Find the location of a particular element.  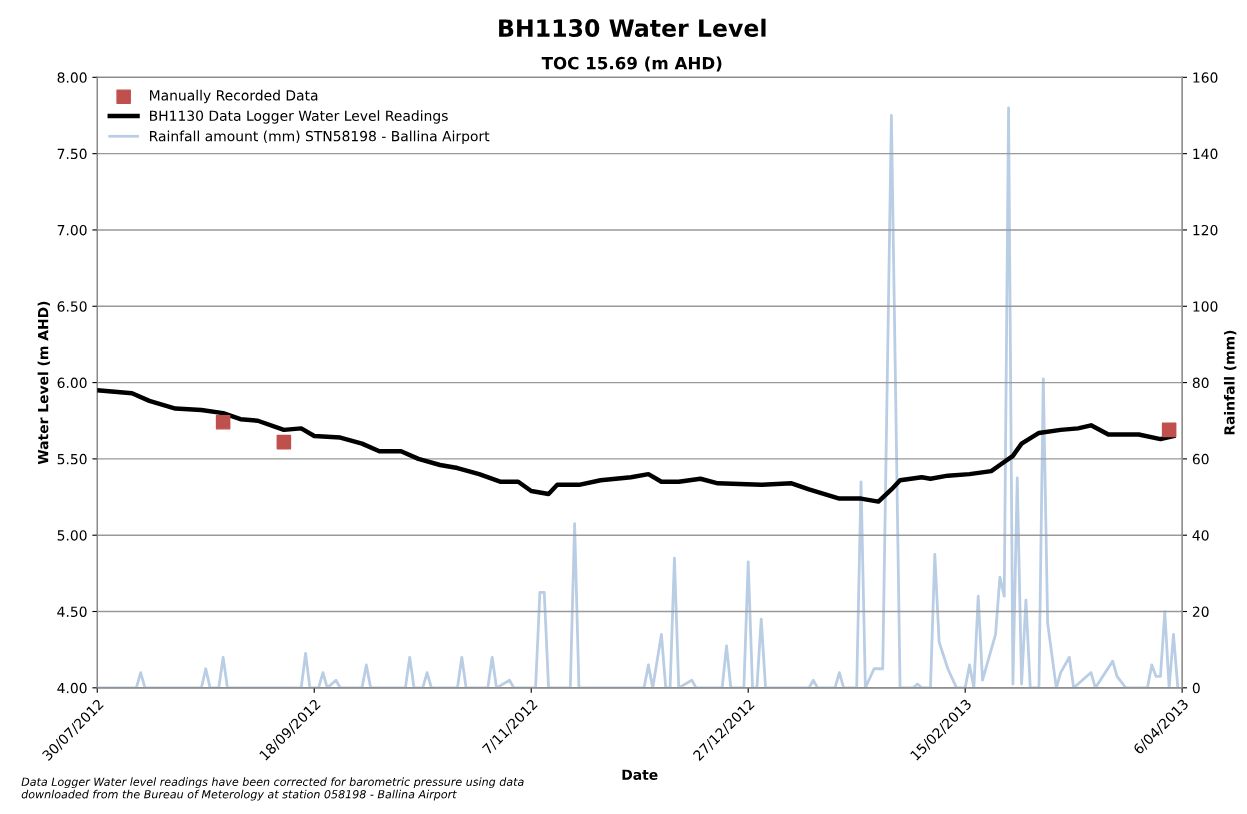

y-tick-label: 6.00 is located at coordinates (72, 383).